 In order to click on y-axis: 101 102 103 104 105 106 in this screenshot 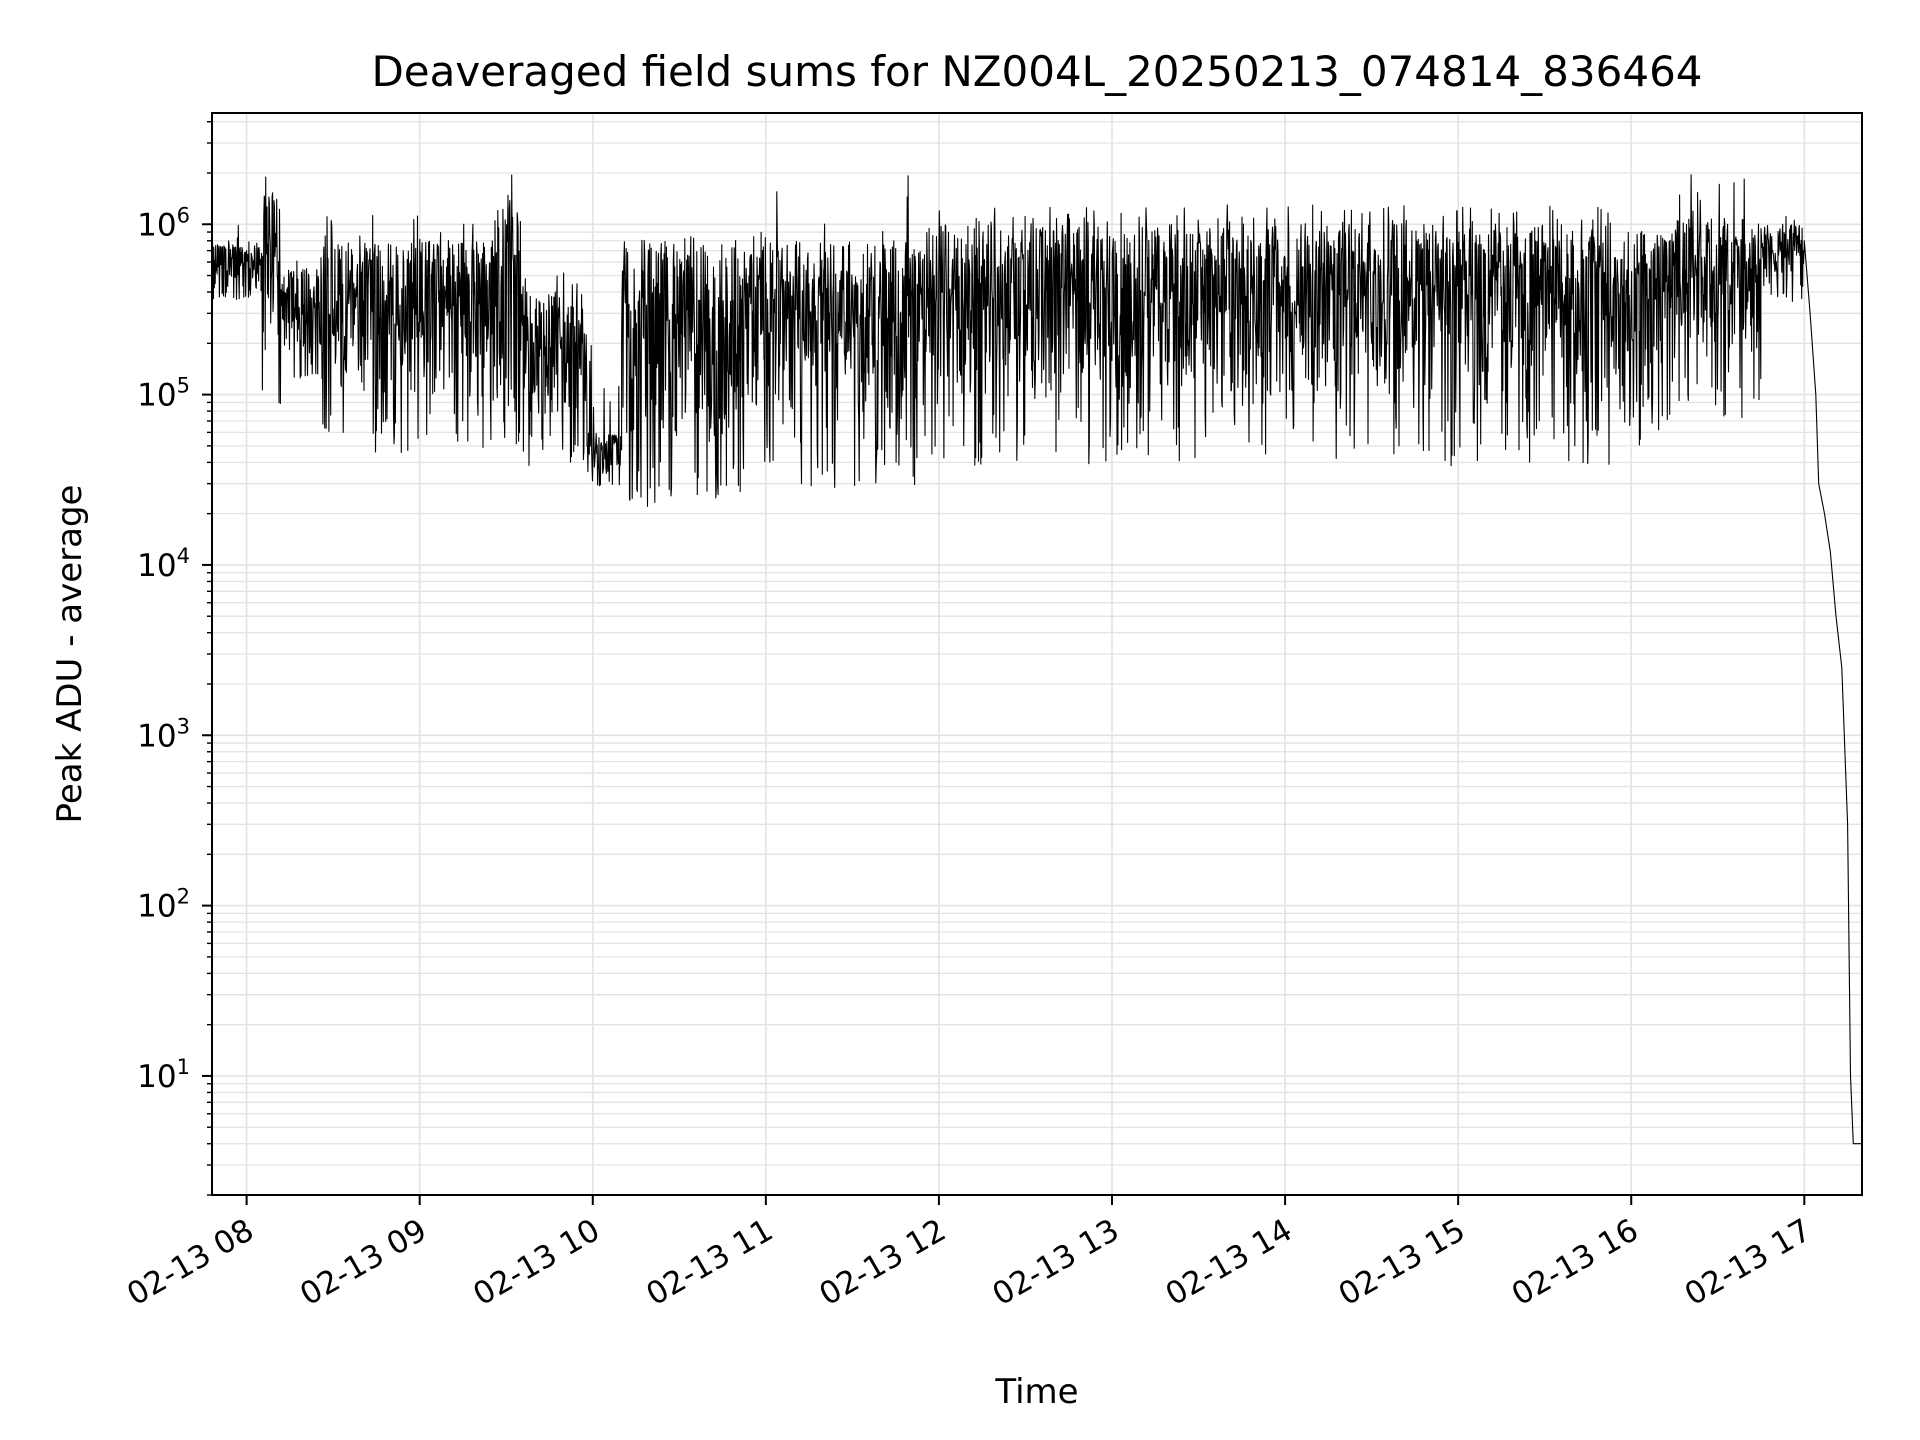, I will do `click(174, 658)`.